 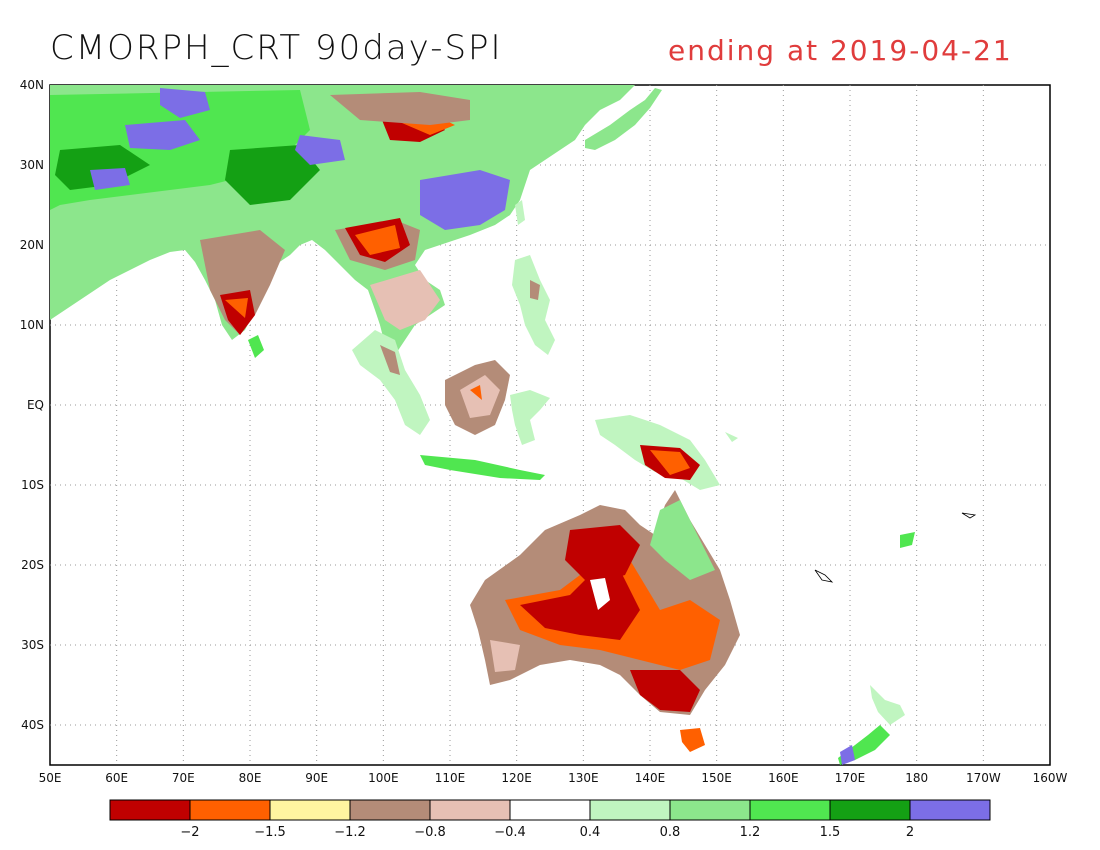 What do you see at coordinates (451, 405) in the screenshot?
I see `maritime-southeast-asia` at bounding box center [451, 405].